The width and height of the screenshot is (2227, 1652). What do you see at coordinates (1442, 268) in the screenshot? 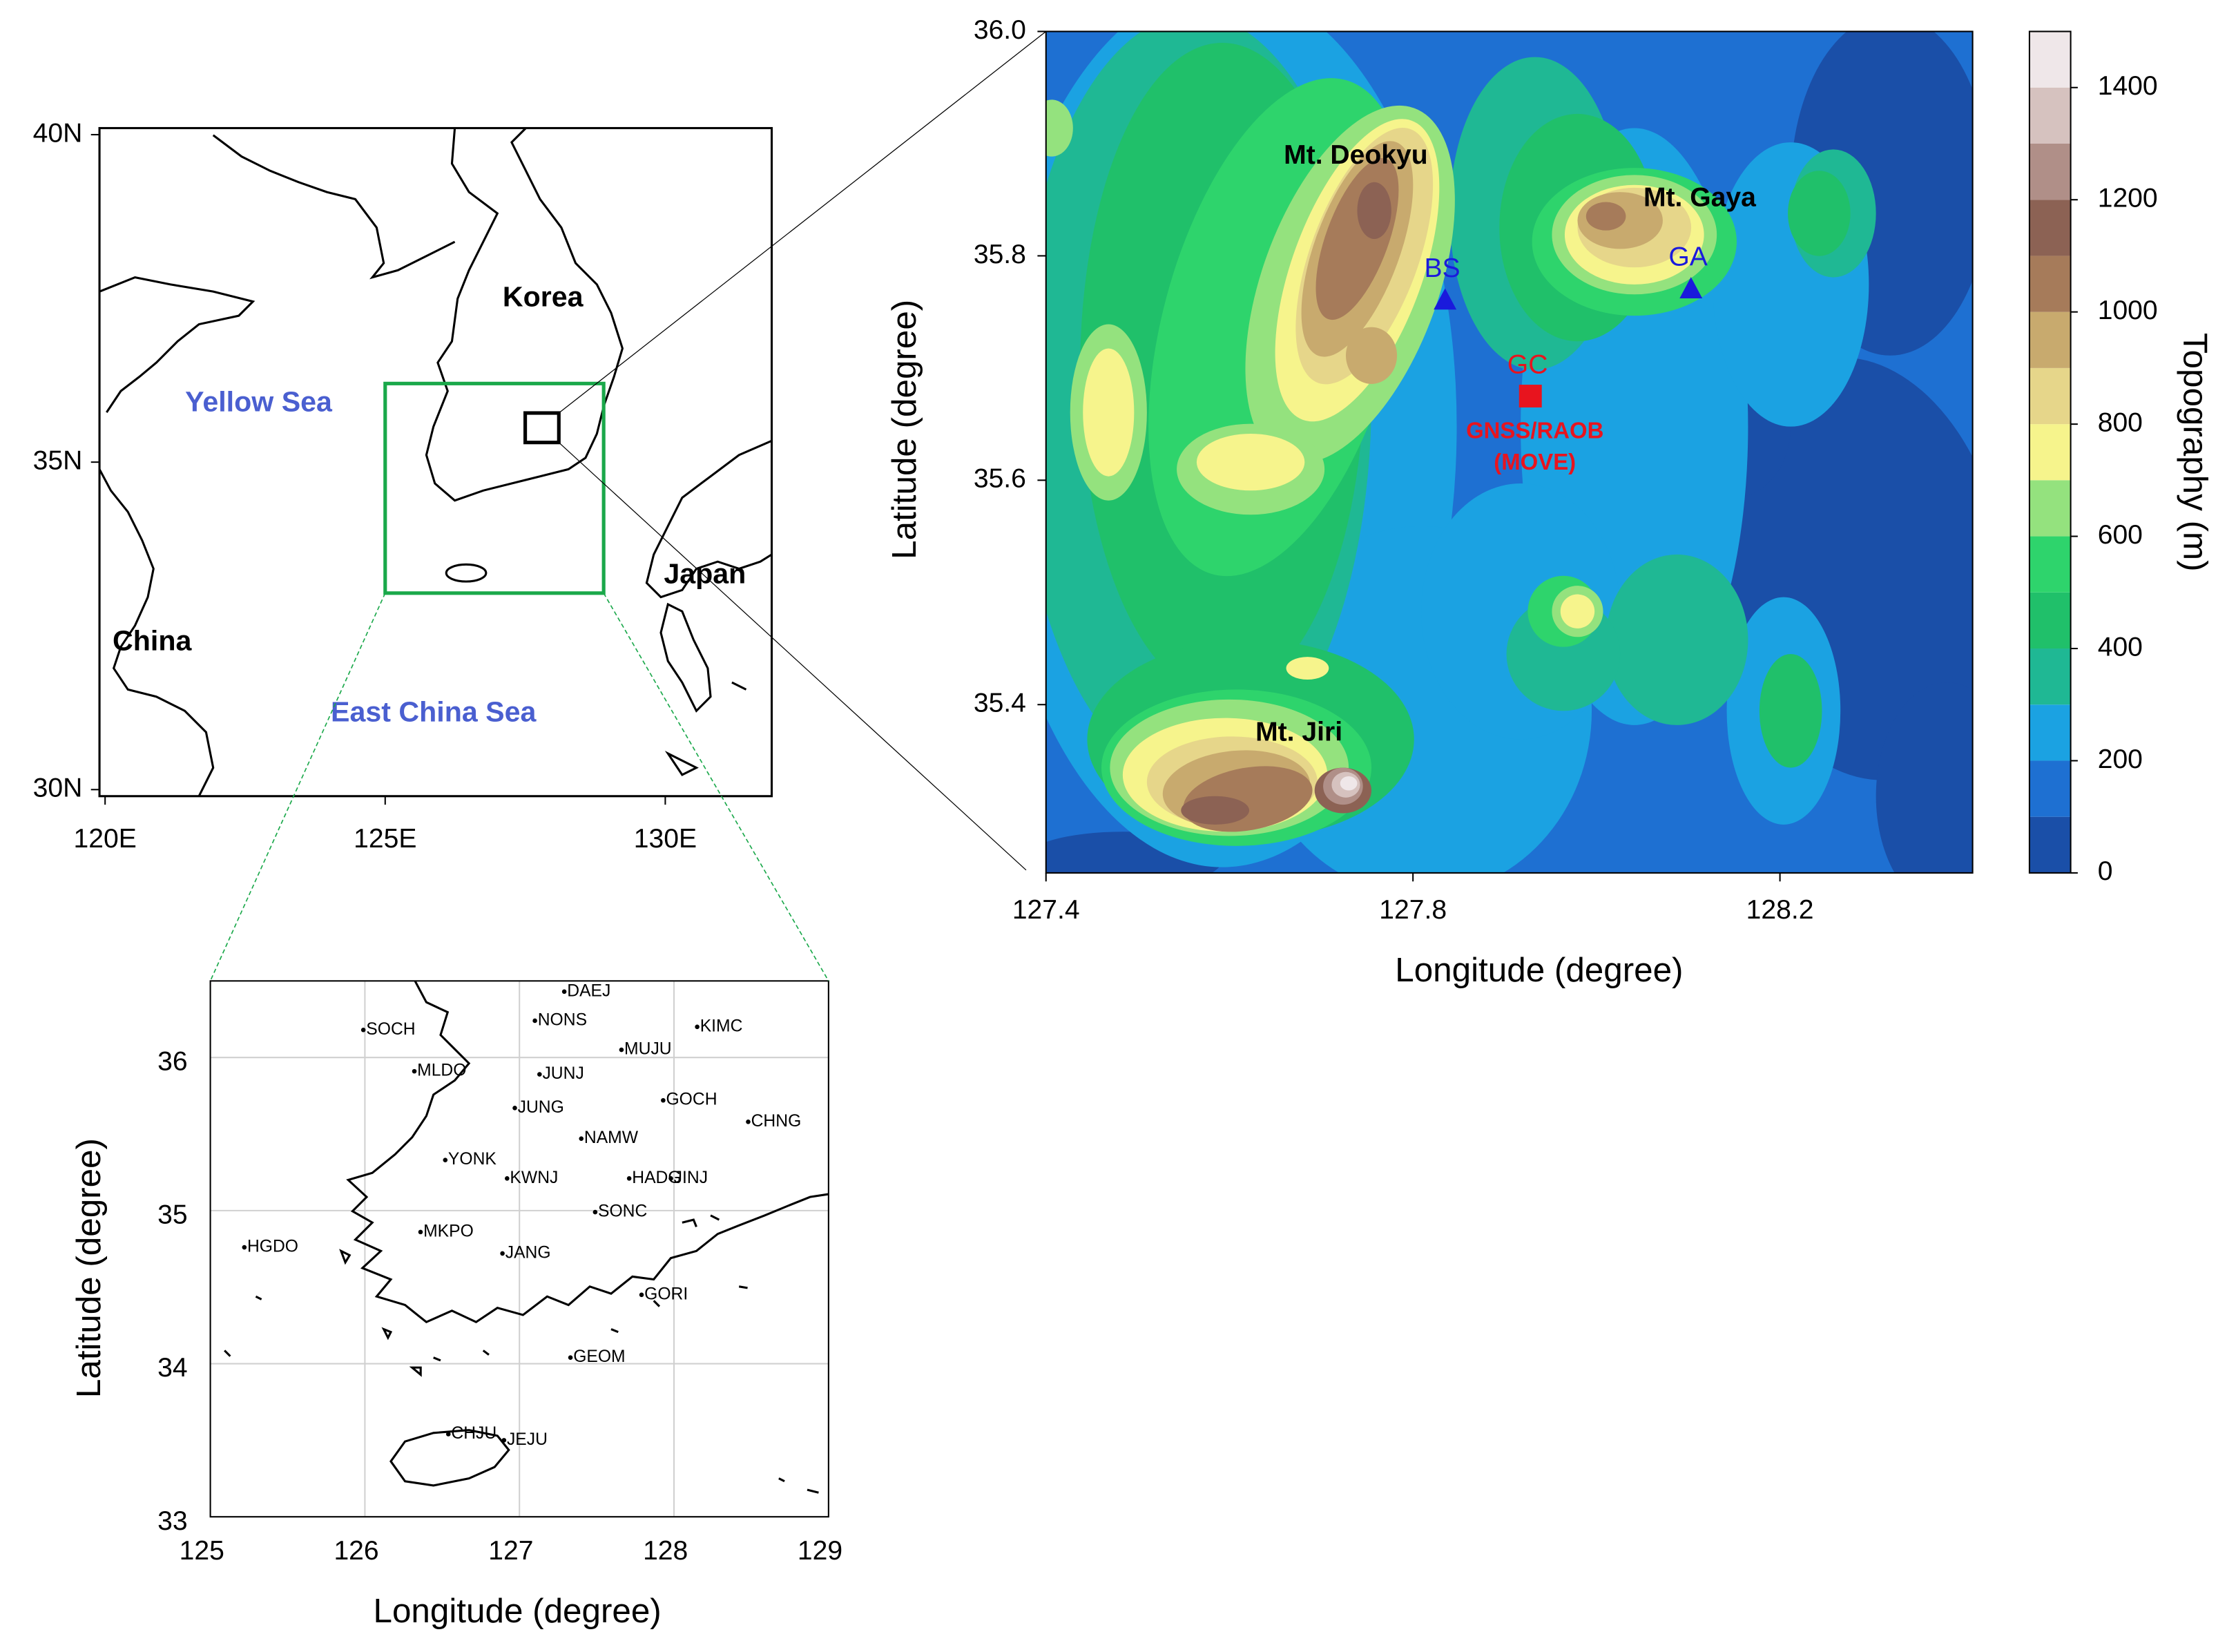
I see `site-label: BS` at bounding box center [1442, 268].